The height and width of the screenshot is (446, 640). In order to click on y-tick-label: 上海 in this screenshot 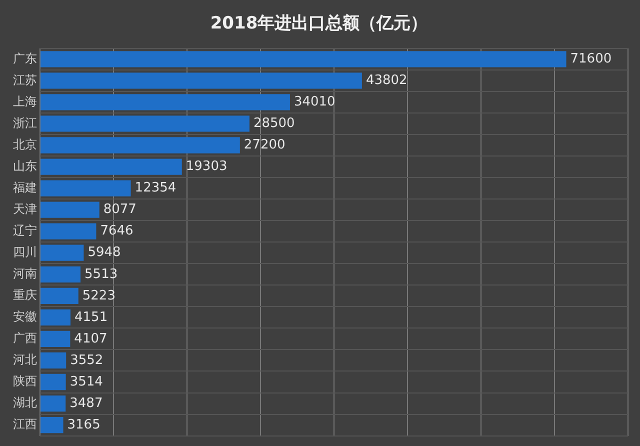, I will do `click(25, 101)`.